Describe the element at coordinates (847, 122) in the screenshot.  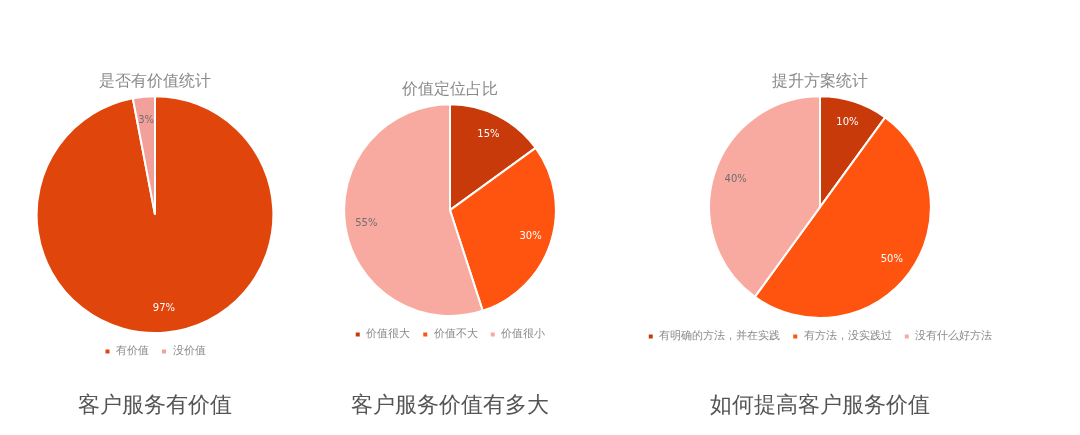
I see `data-label: 10%` at that location.